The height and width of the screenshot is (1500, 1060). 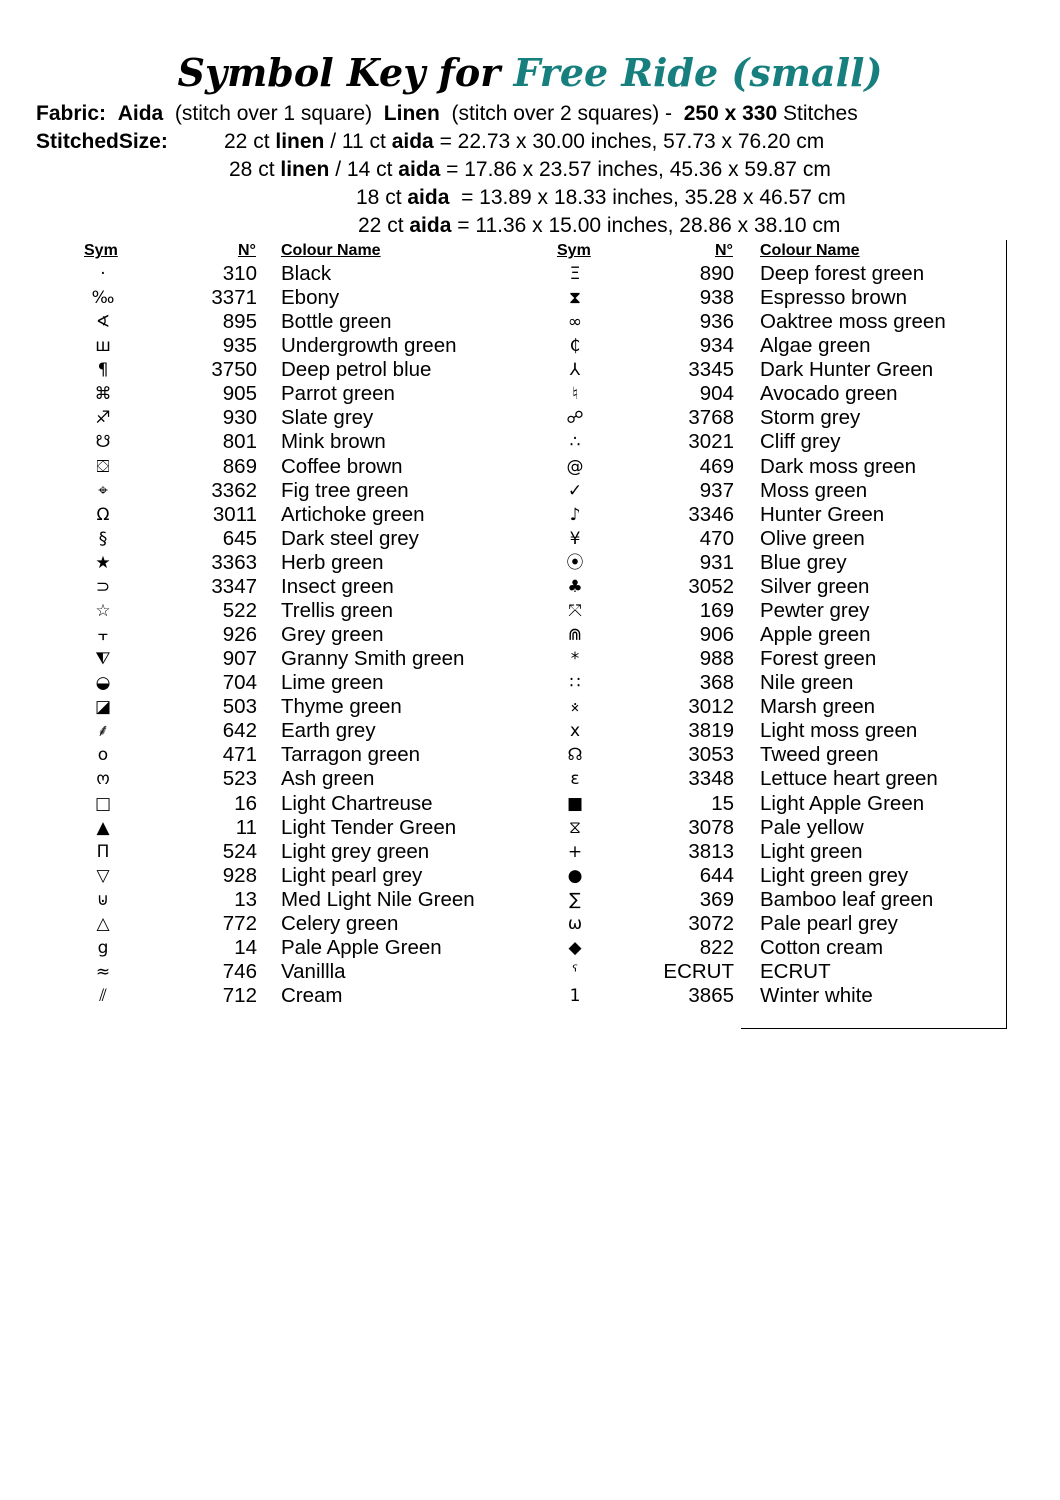 I want to click on stitched-size-label-text: StitchedSize:, so click(x=102, y=141).